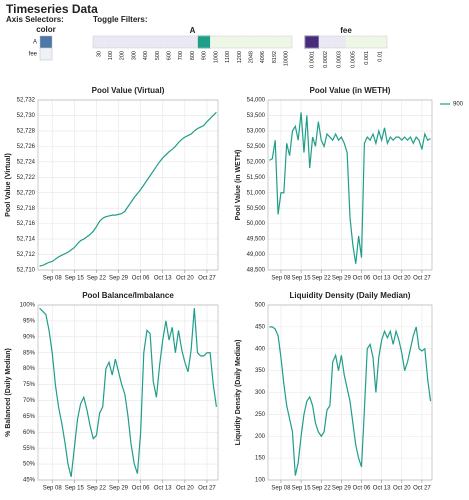 This screenshot has height=500, width=469. What do you see at coordinates (158, 55) in the screenshot?
I see `filter-label: 500` at bounding box center [158, 55].